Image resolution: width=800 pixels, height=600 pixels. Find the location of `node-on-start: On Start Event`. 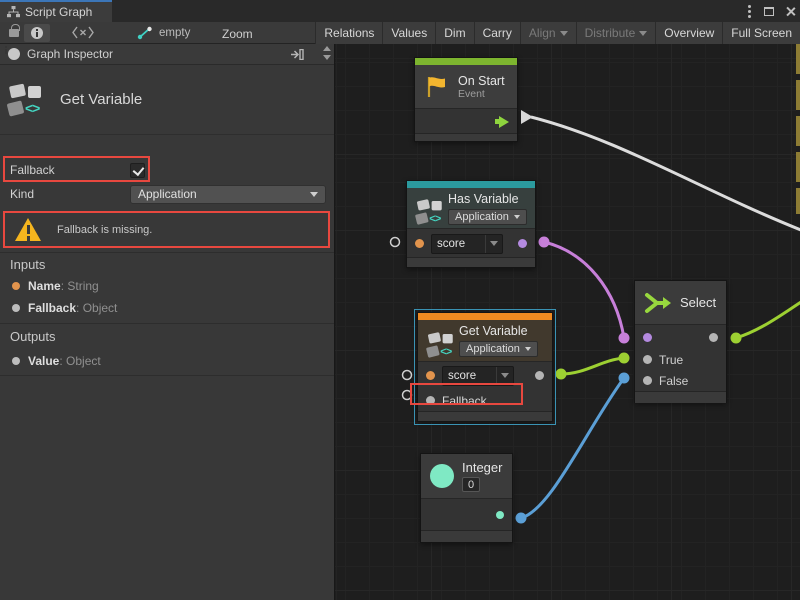

node-on-start: On Start Event is located at coordinates (466, 99).